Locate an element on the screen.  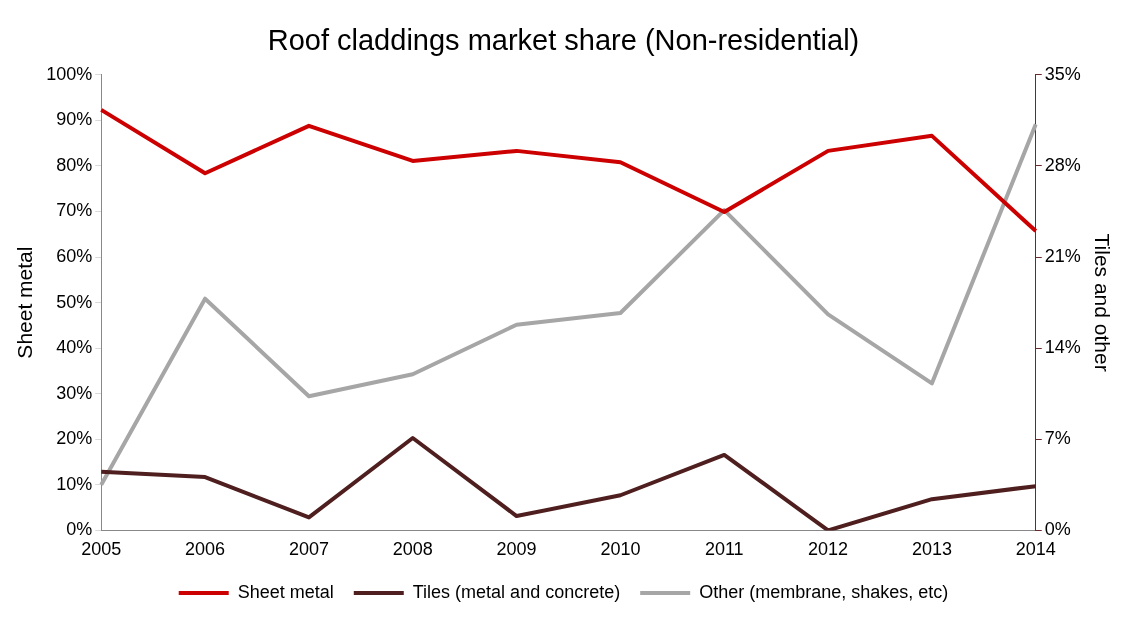
y-tick-label: 50% is located at coordinates (74, 301).